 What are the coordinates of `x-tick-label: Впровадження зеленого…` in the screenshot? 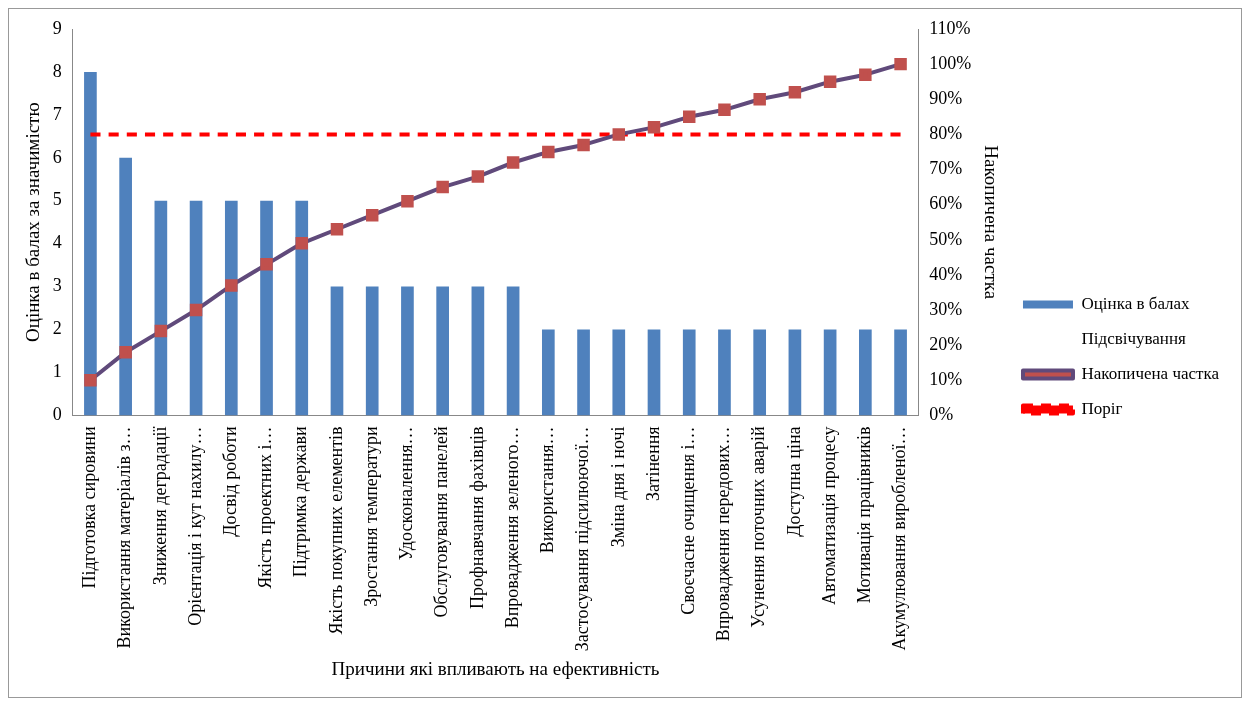 It's located at (511, 527).